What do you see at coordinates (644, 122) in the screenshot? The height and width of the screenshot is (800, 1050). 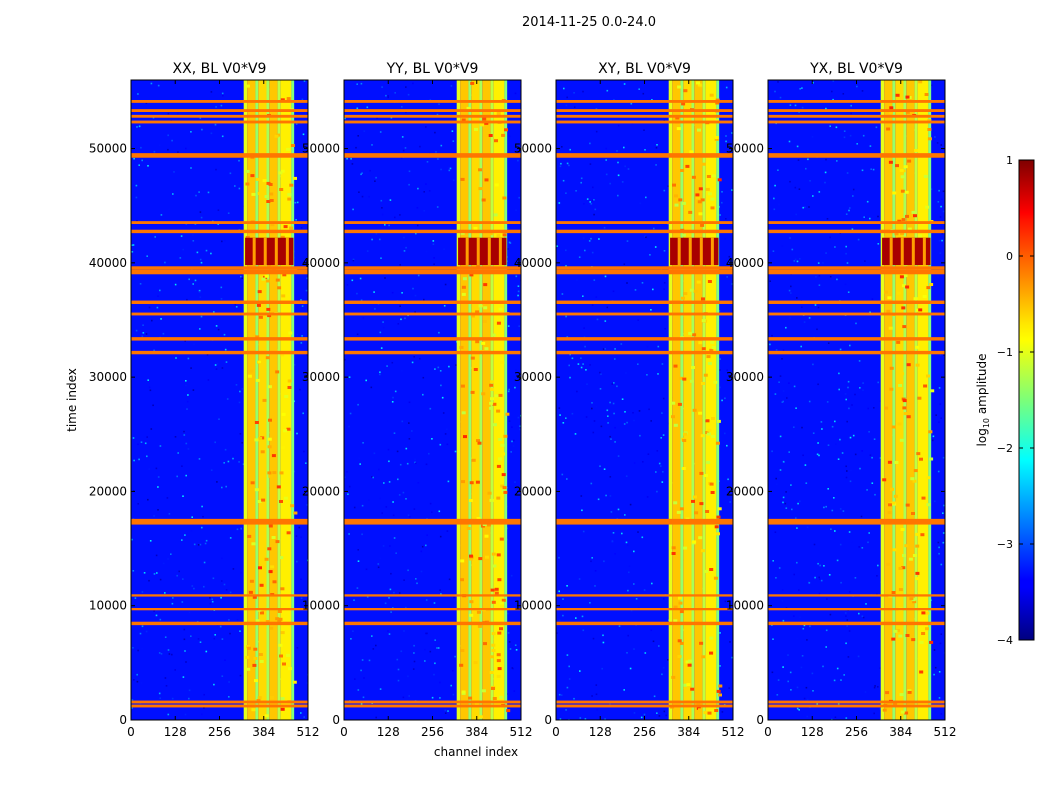 I see `flagged-row` at bounding box center [644, 122].